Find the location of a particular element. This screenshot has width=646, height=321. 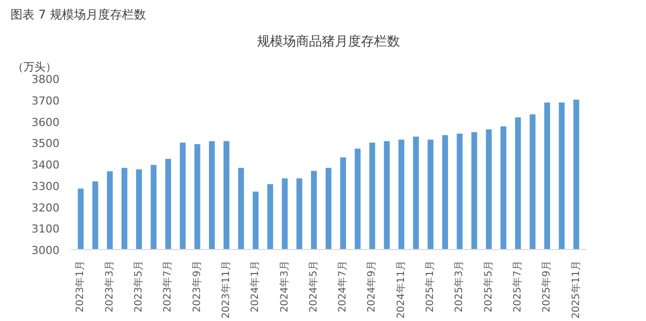

x-tick-label: 2024年9月 is located at coordinates (372, 286).